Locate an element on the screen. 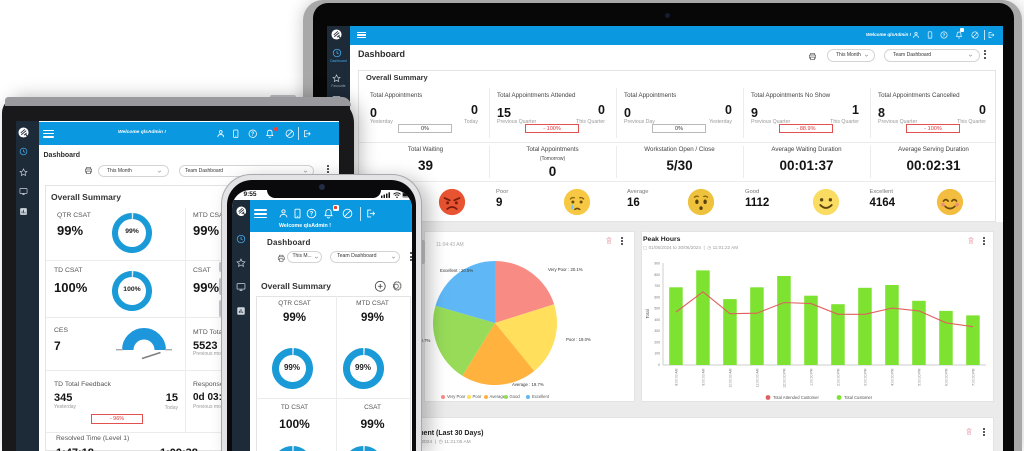 This screenshot has height=451, width=1024. svg-text: 12:00:00 PM is located at coordinates (785, 377).